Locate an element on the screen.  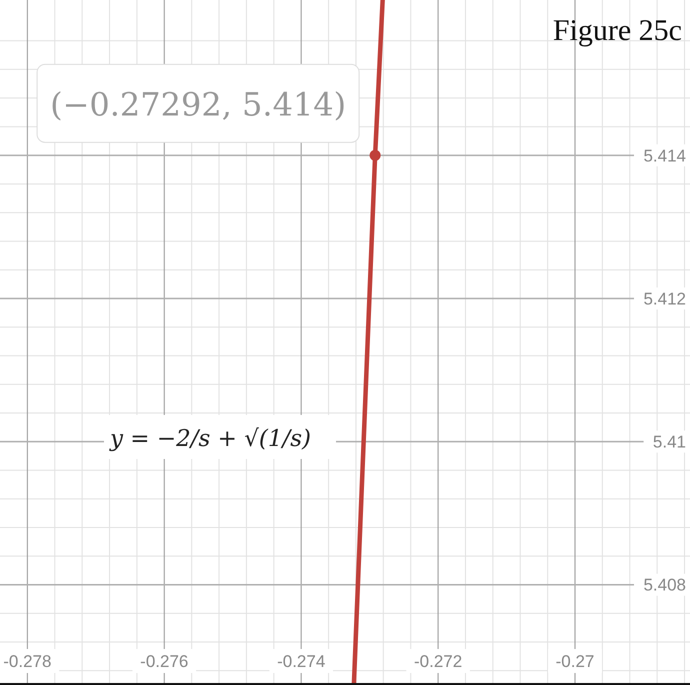
y-tick-label: 5.412 is located at coordinates (664, 298).